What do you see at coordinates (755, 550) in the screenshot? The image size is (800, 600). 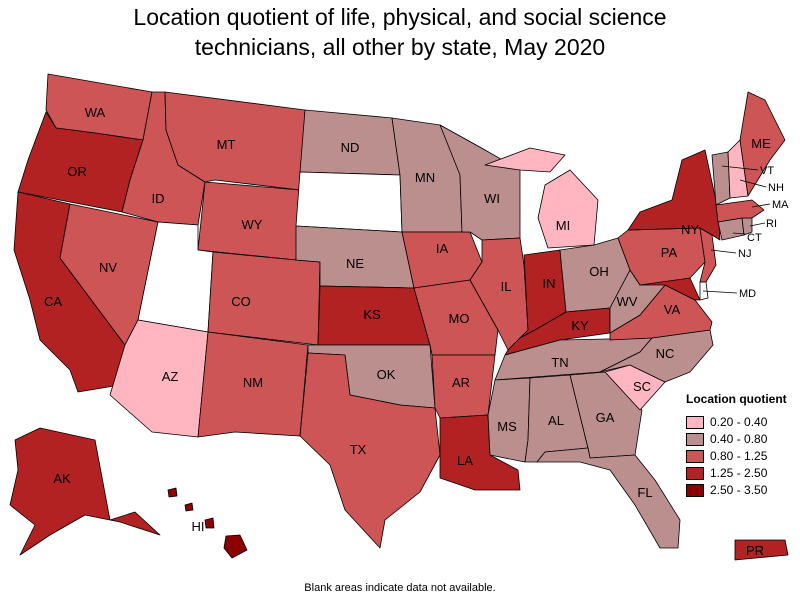 I see `label-pr: PR` at bounding box center [755, 550].